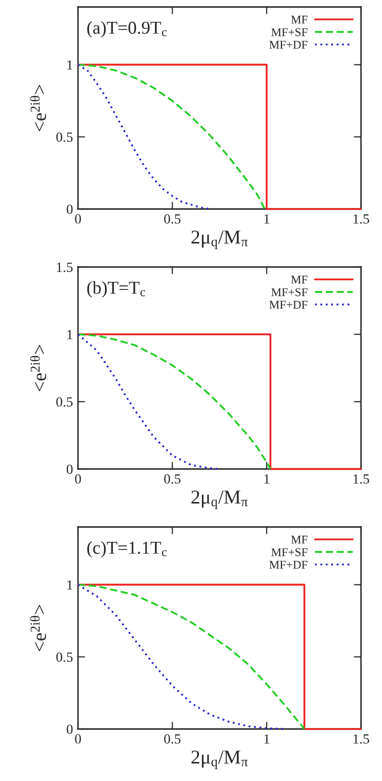 The image size is (382, 781). Describe the element at coordinates (127, 549) in the screenshot. I see `annotation: (c)T=1.1T$_{c}$` at that location.